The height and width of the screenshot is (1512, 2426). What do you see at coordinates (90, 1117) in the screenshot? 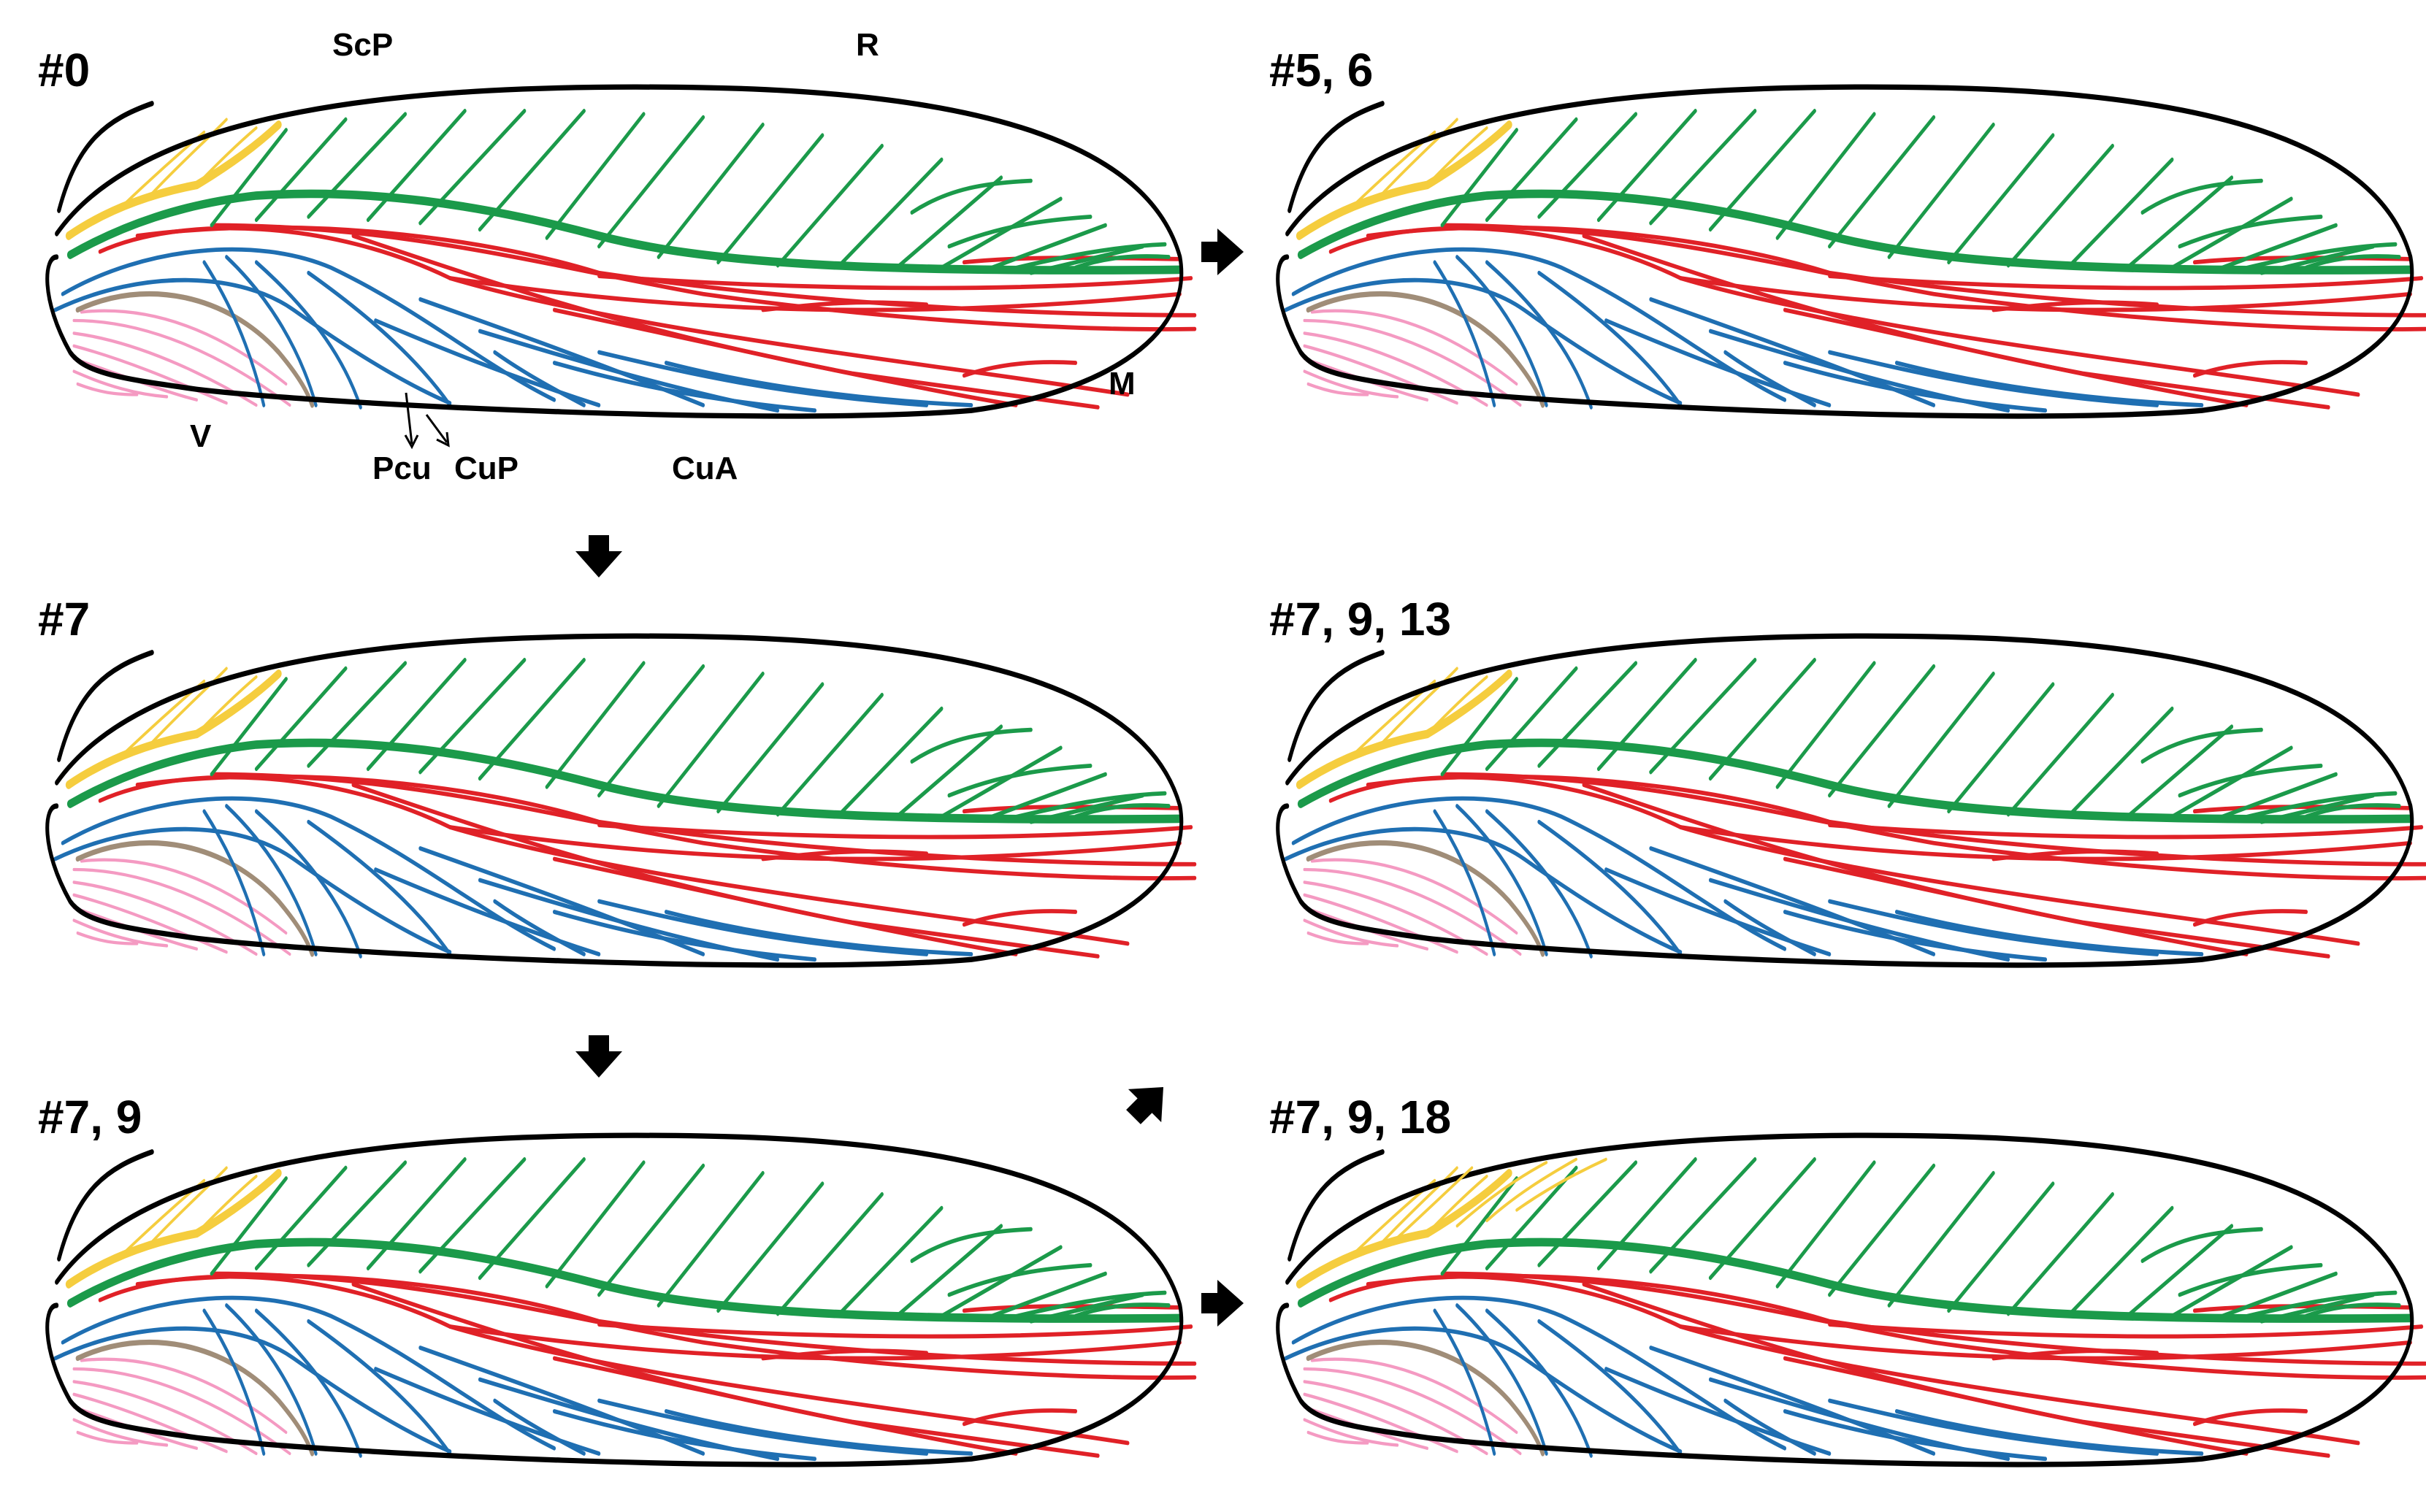
I see `panel-label-79: #7, 9` at bounding box center [90, 1117].